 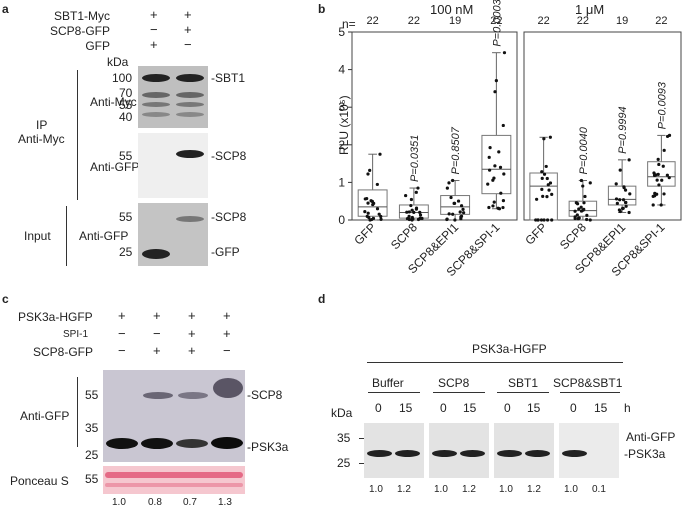 I want to click on d-kda: kDa, so click(x=342, y=413).